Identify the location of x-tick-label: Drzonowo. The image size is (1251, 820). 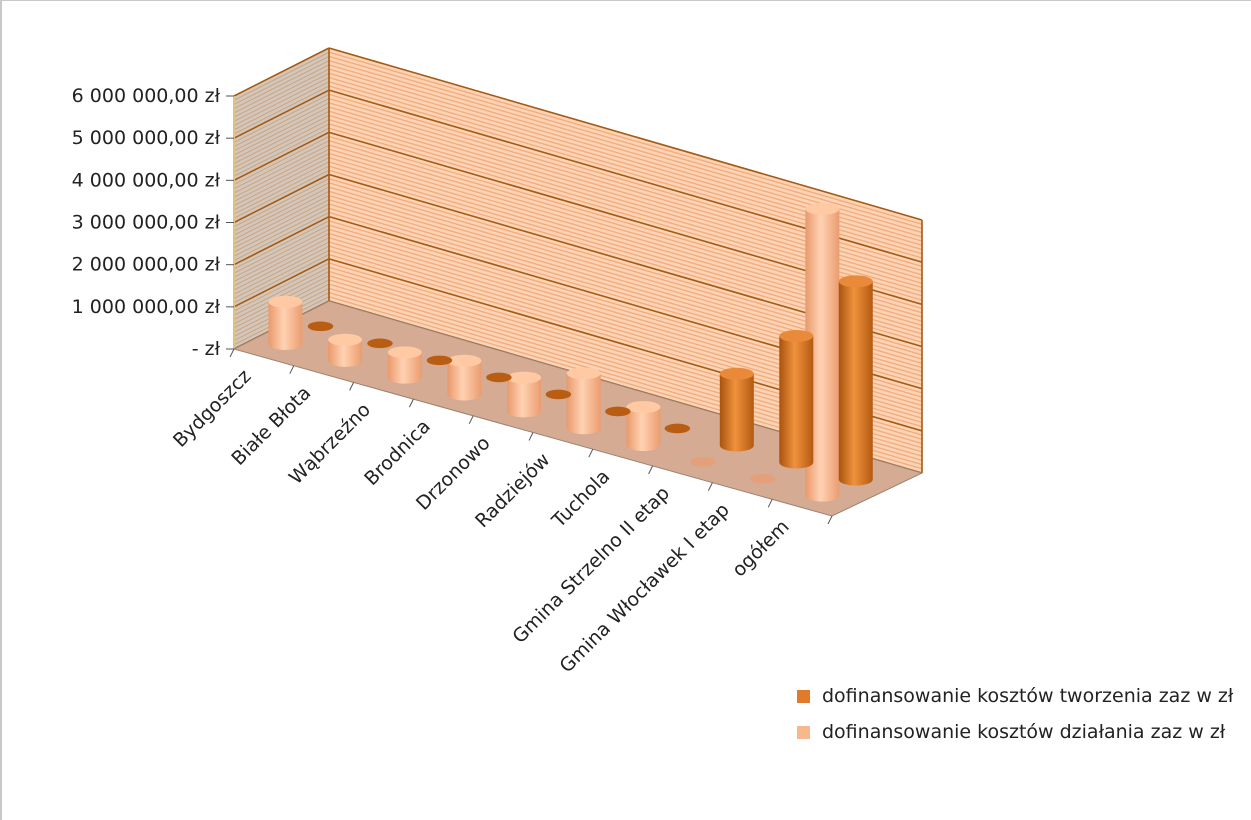
(453, 473).